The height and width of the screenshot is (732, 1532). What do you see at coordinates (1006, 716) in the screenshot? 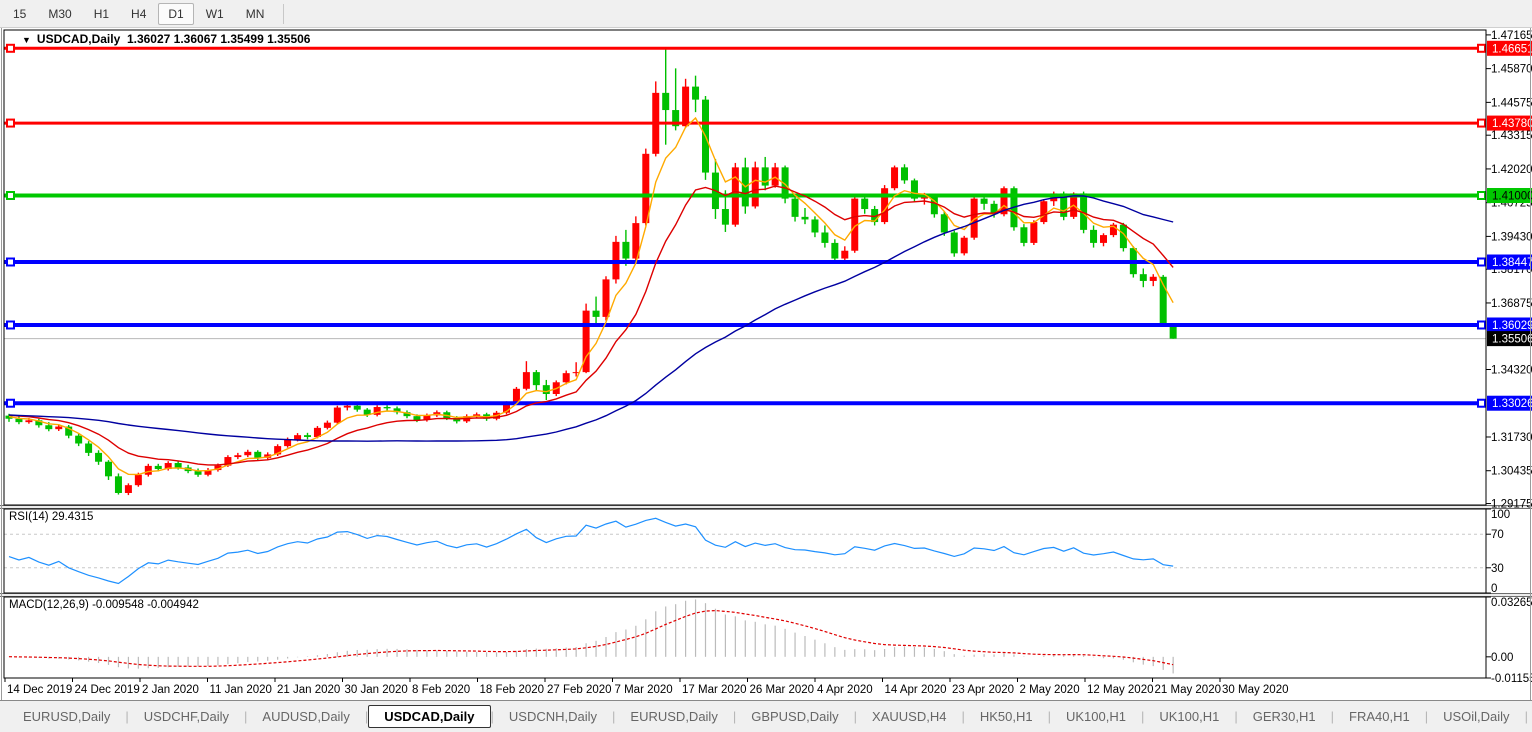
I see `chart-tab-hk50-h1: HK50,H1` at bounding box center [1006, 716].